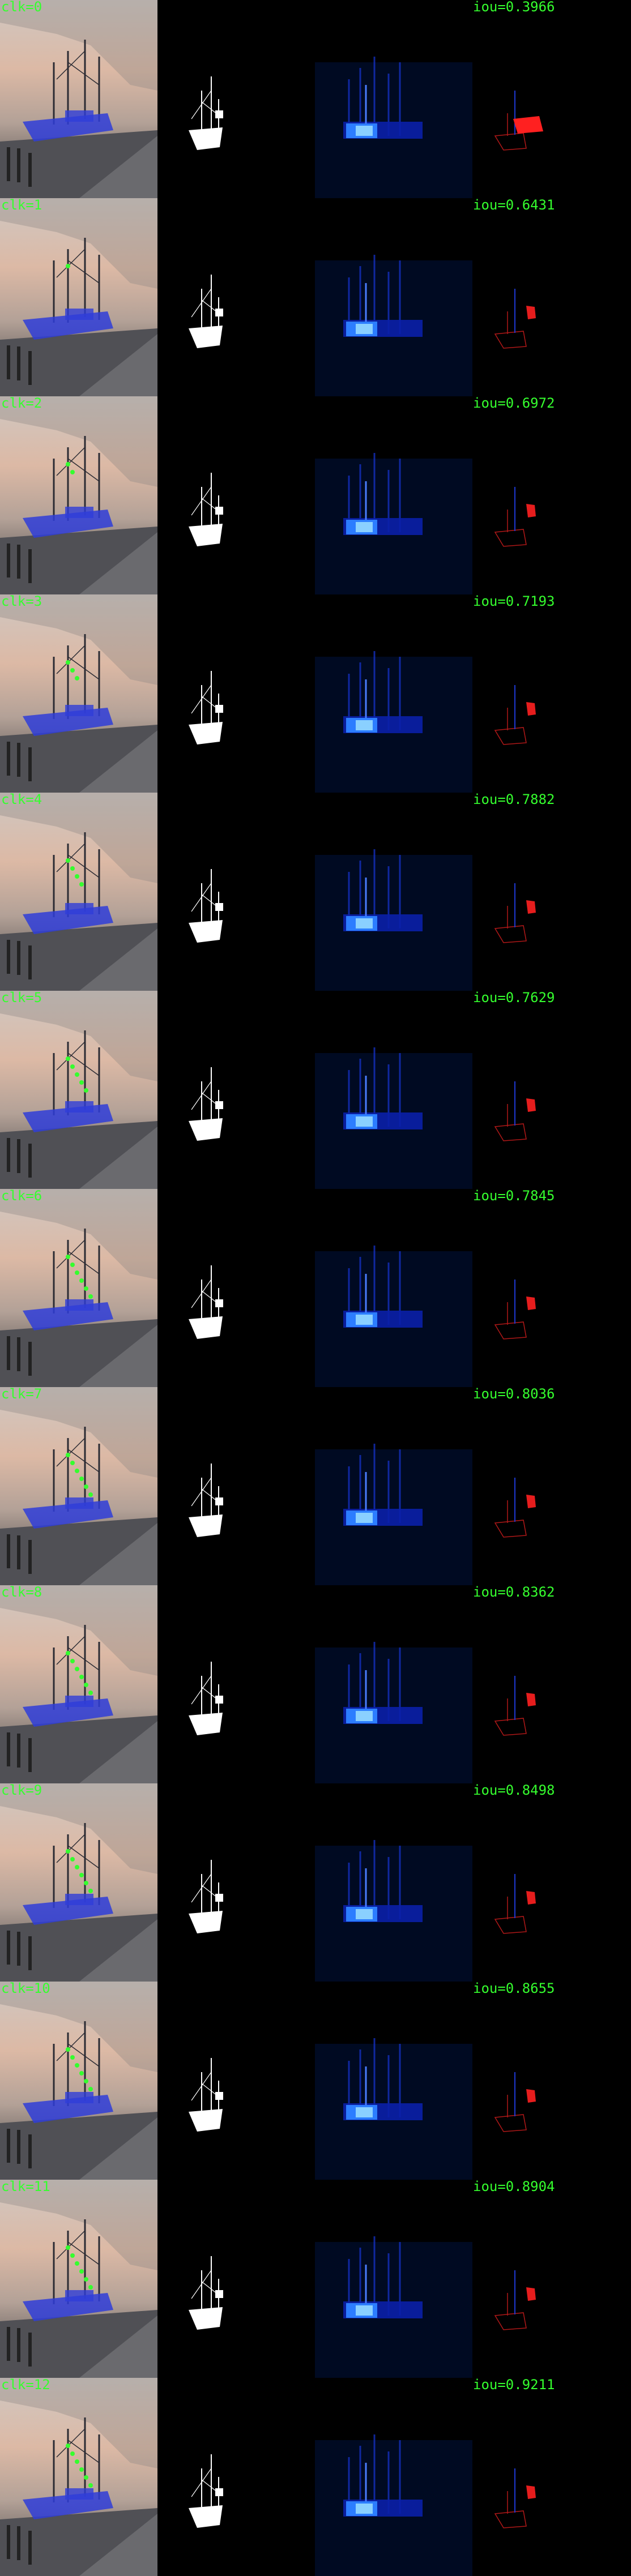 The height and width of the screenshot is (2576, 631). Describe the element at coordinates (21, 1394) in the screenshot. I see `click-count-label: clk=7` at that location.